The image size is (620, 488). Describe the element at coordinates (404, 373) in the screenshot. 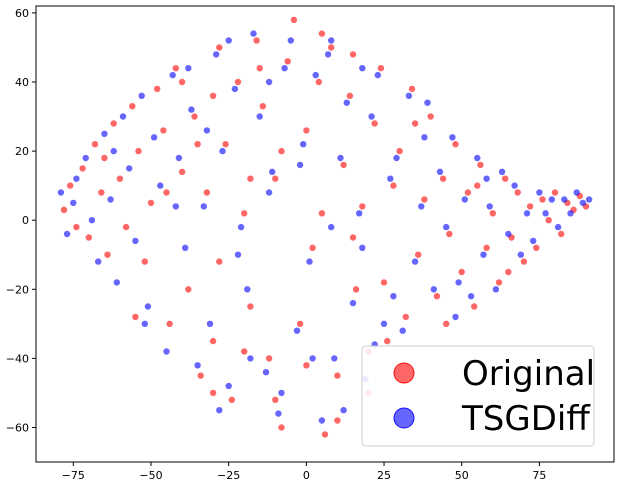

I see `legend-marker-original` at that location.